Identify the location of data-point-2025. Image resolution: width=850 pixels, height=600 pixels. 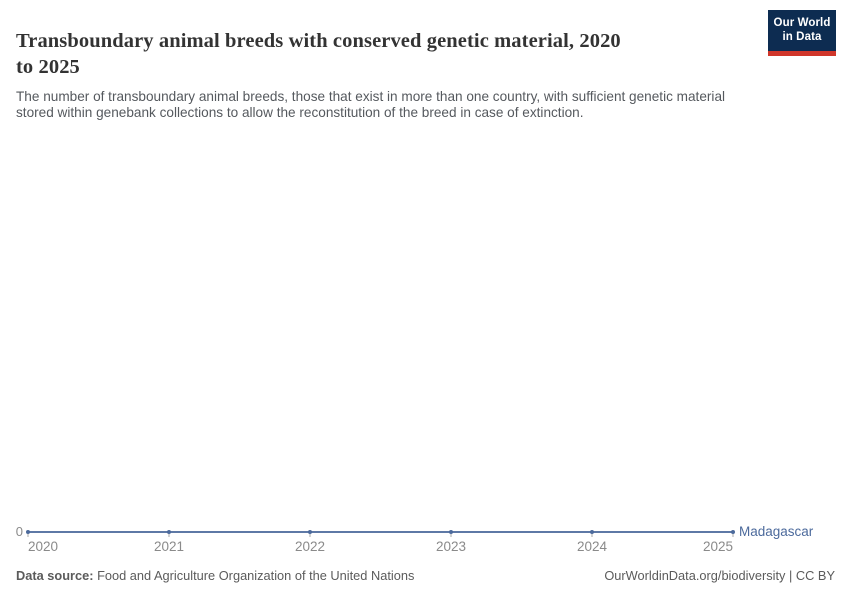
(733, 532).